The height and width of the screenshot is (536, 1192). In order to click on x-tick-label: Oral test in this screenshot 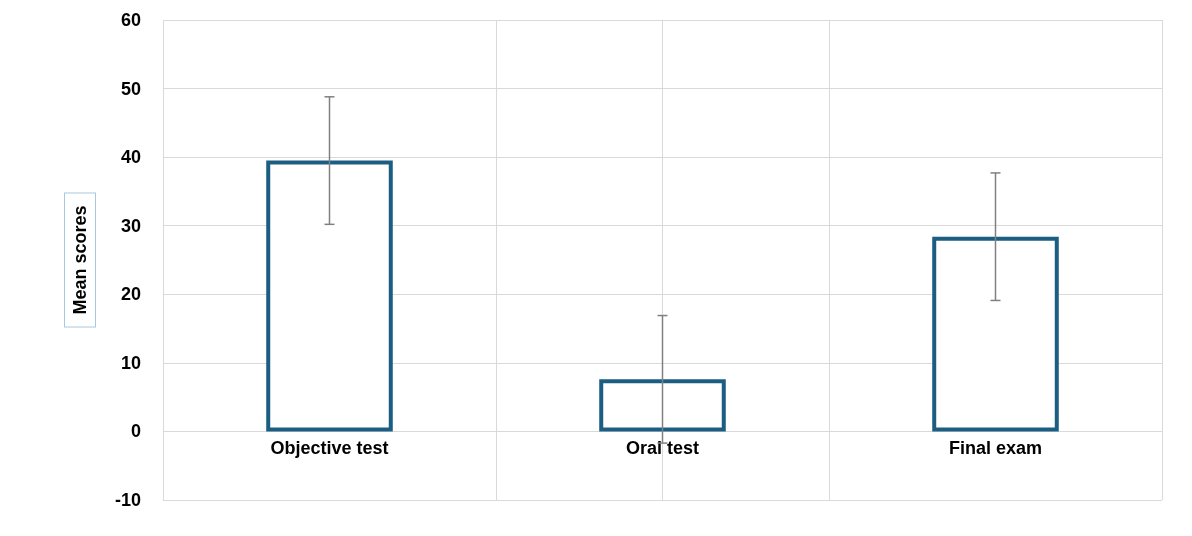, I will do `click(662, 448)`.